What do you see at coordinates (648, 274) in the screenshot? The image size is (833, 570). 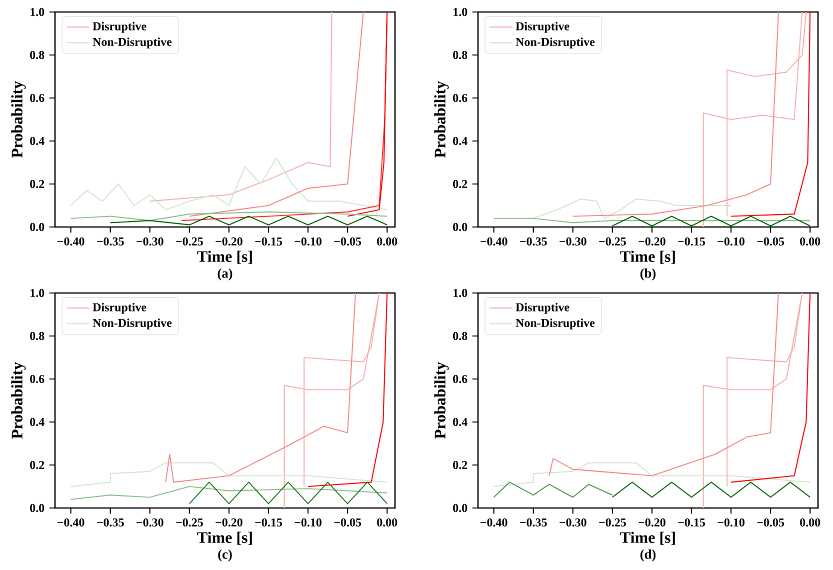 I see `text: (b)` at bounding box center [648, 274].